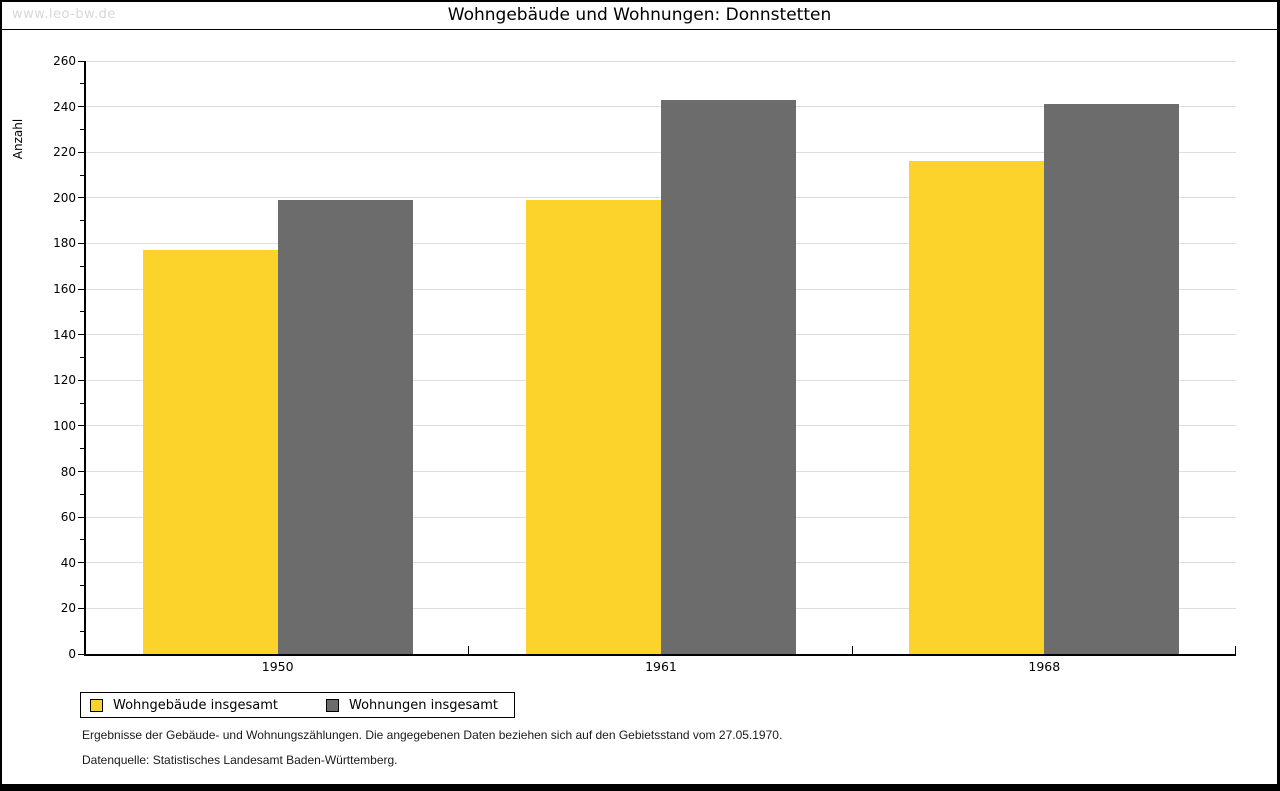 This screenshot has height=791, width=1280. Describe the element at coordinates (68, 608) in the screenshot. I see `y-tick-label: 20` at that location.